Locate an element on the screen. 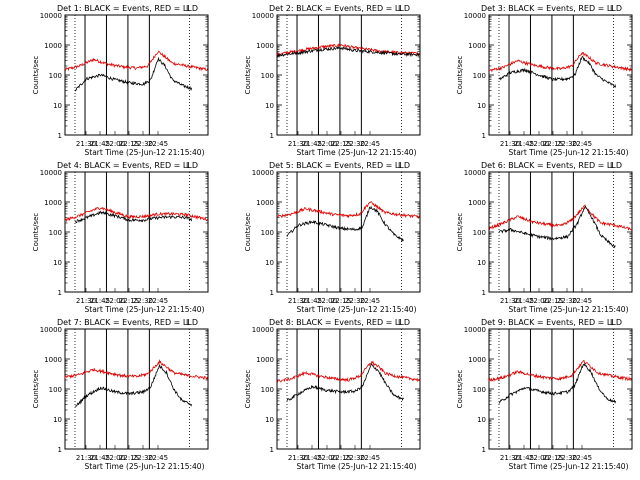 The width and height of the screenshot is (640, 480). panel-title: Det 6: BLACK = Events, RED = LLD is located at coordinates (551, 165).